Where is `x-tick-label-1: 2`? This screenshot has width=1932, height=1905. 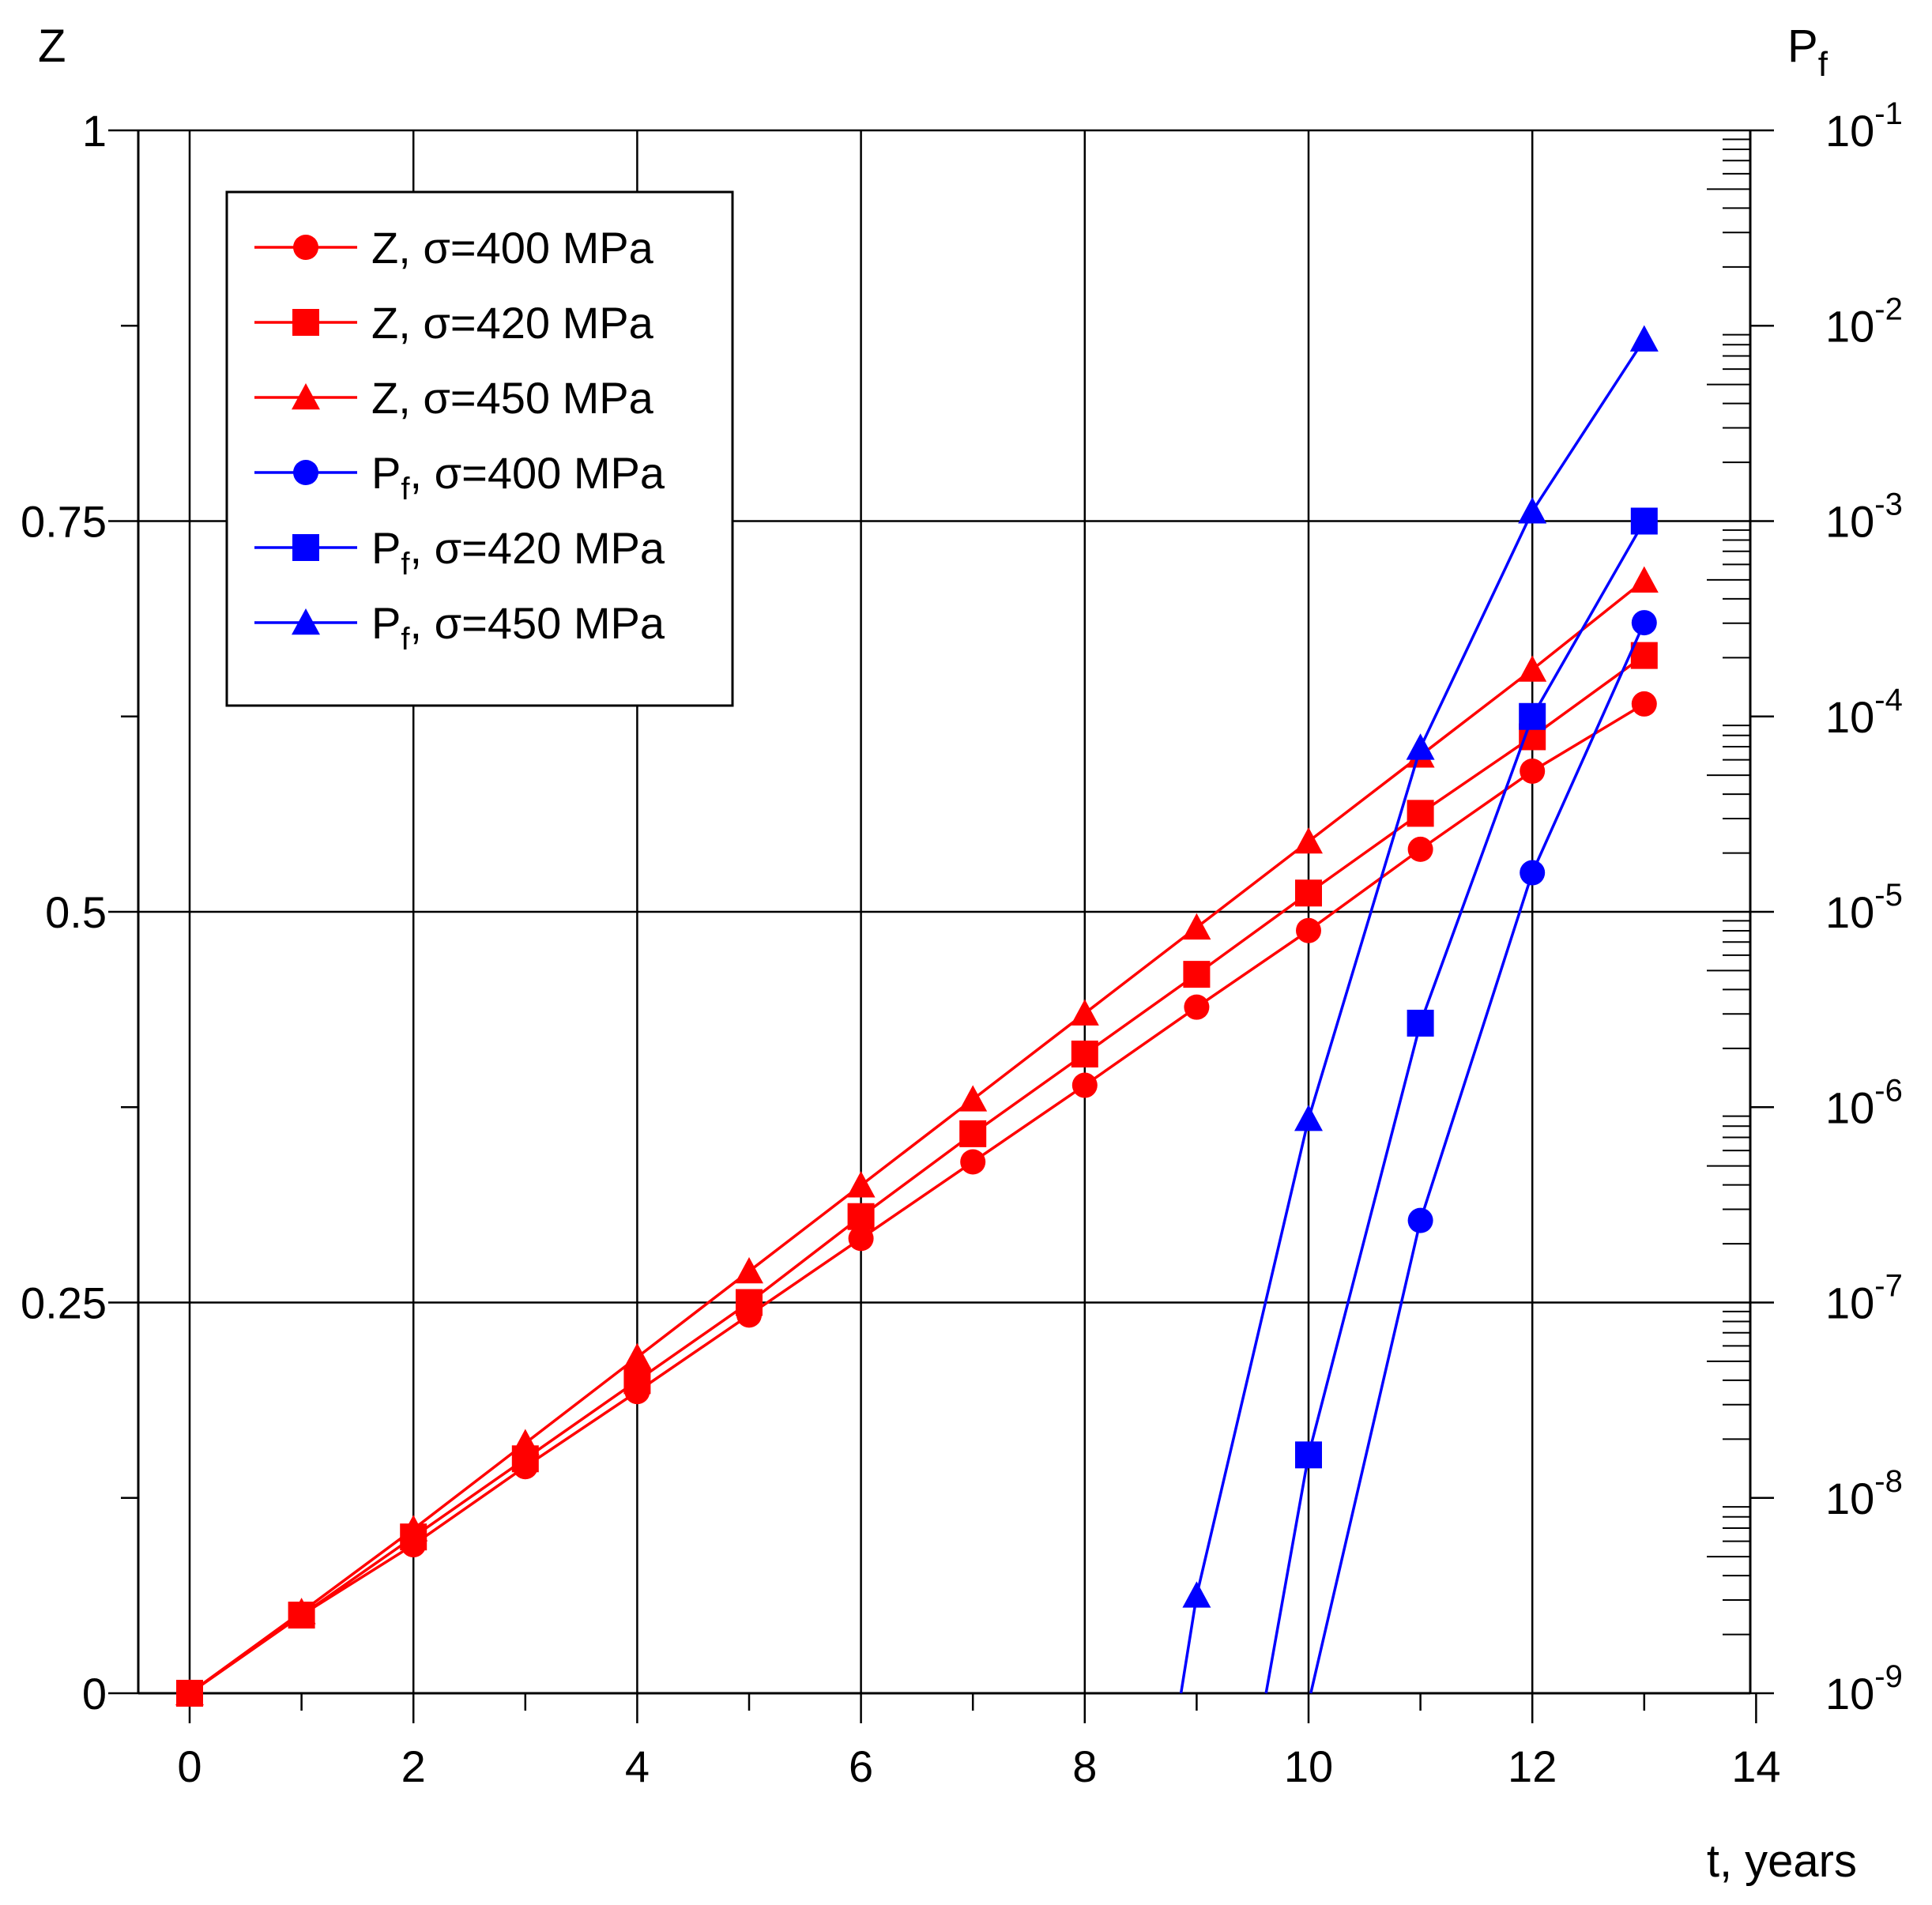 x-tick-label-1: 2 is located at coordinates (413, 1766).